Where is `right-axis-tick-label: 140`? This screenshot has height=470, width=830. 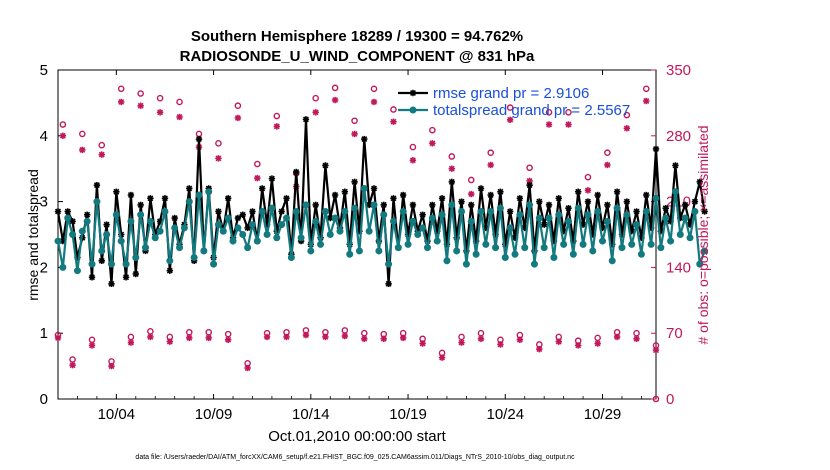 right-axis-tick-label: 140 is located at coordinates (678, 267).